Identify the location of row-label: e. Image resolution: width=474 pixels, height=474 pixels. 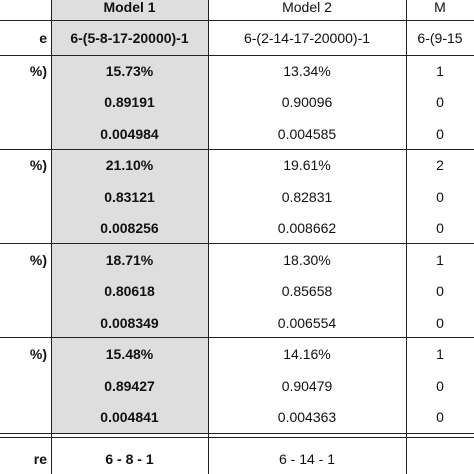
(43, 37).